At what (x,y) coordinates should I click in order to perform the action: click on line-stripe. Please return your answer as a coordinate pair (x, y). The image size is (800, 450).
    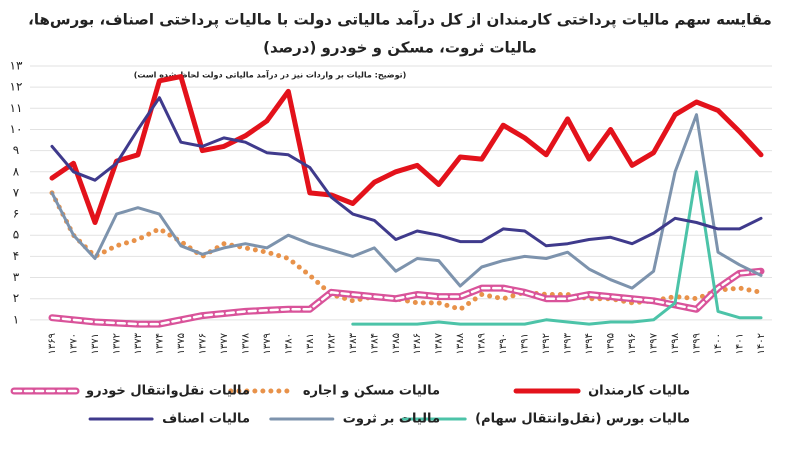
    Looking at the image, I should click on (406, 297).